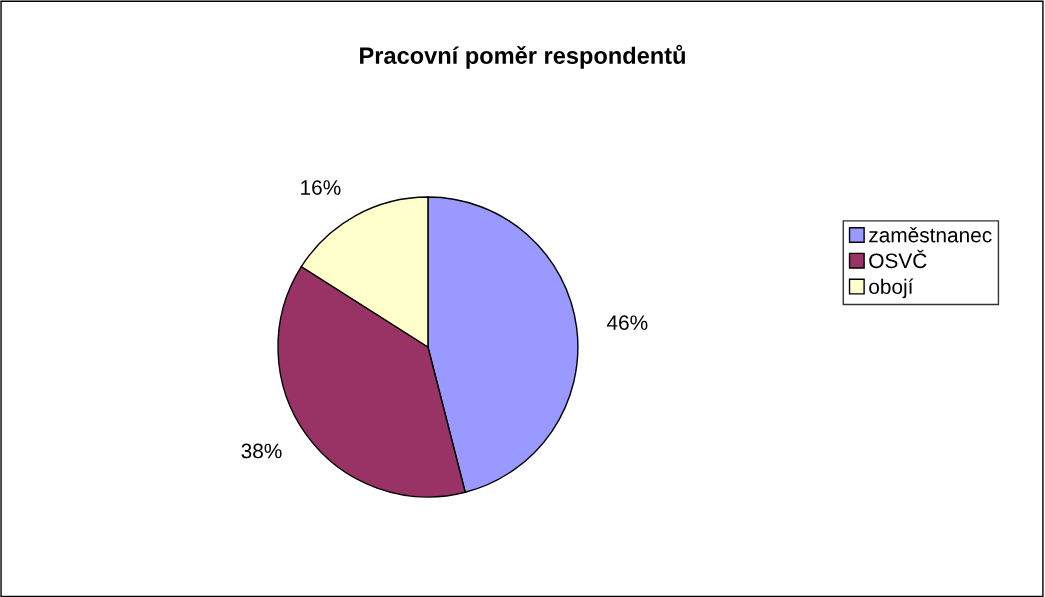 This screenshot has height=597, width=1045. Describe the element at coordinates (522, 56) in the screenshot. I see `chart-title: Pracovní poměr respondentů` at that location.